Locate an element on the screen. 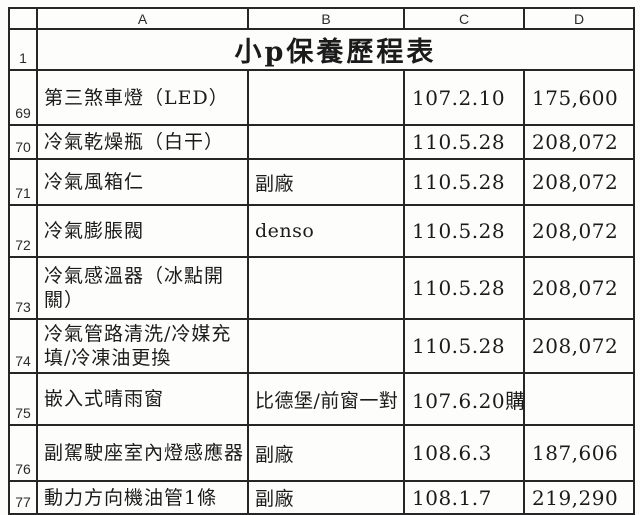 The height and width of the screenshot is (515, 640). table-row: 71 冷氣風箱仁 副廠 110.5.28 208,072 is located at coordinates (321, 182).